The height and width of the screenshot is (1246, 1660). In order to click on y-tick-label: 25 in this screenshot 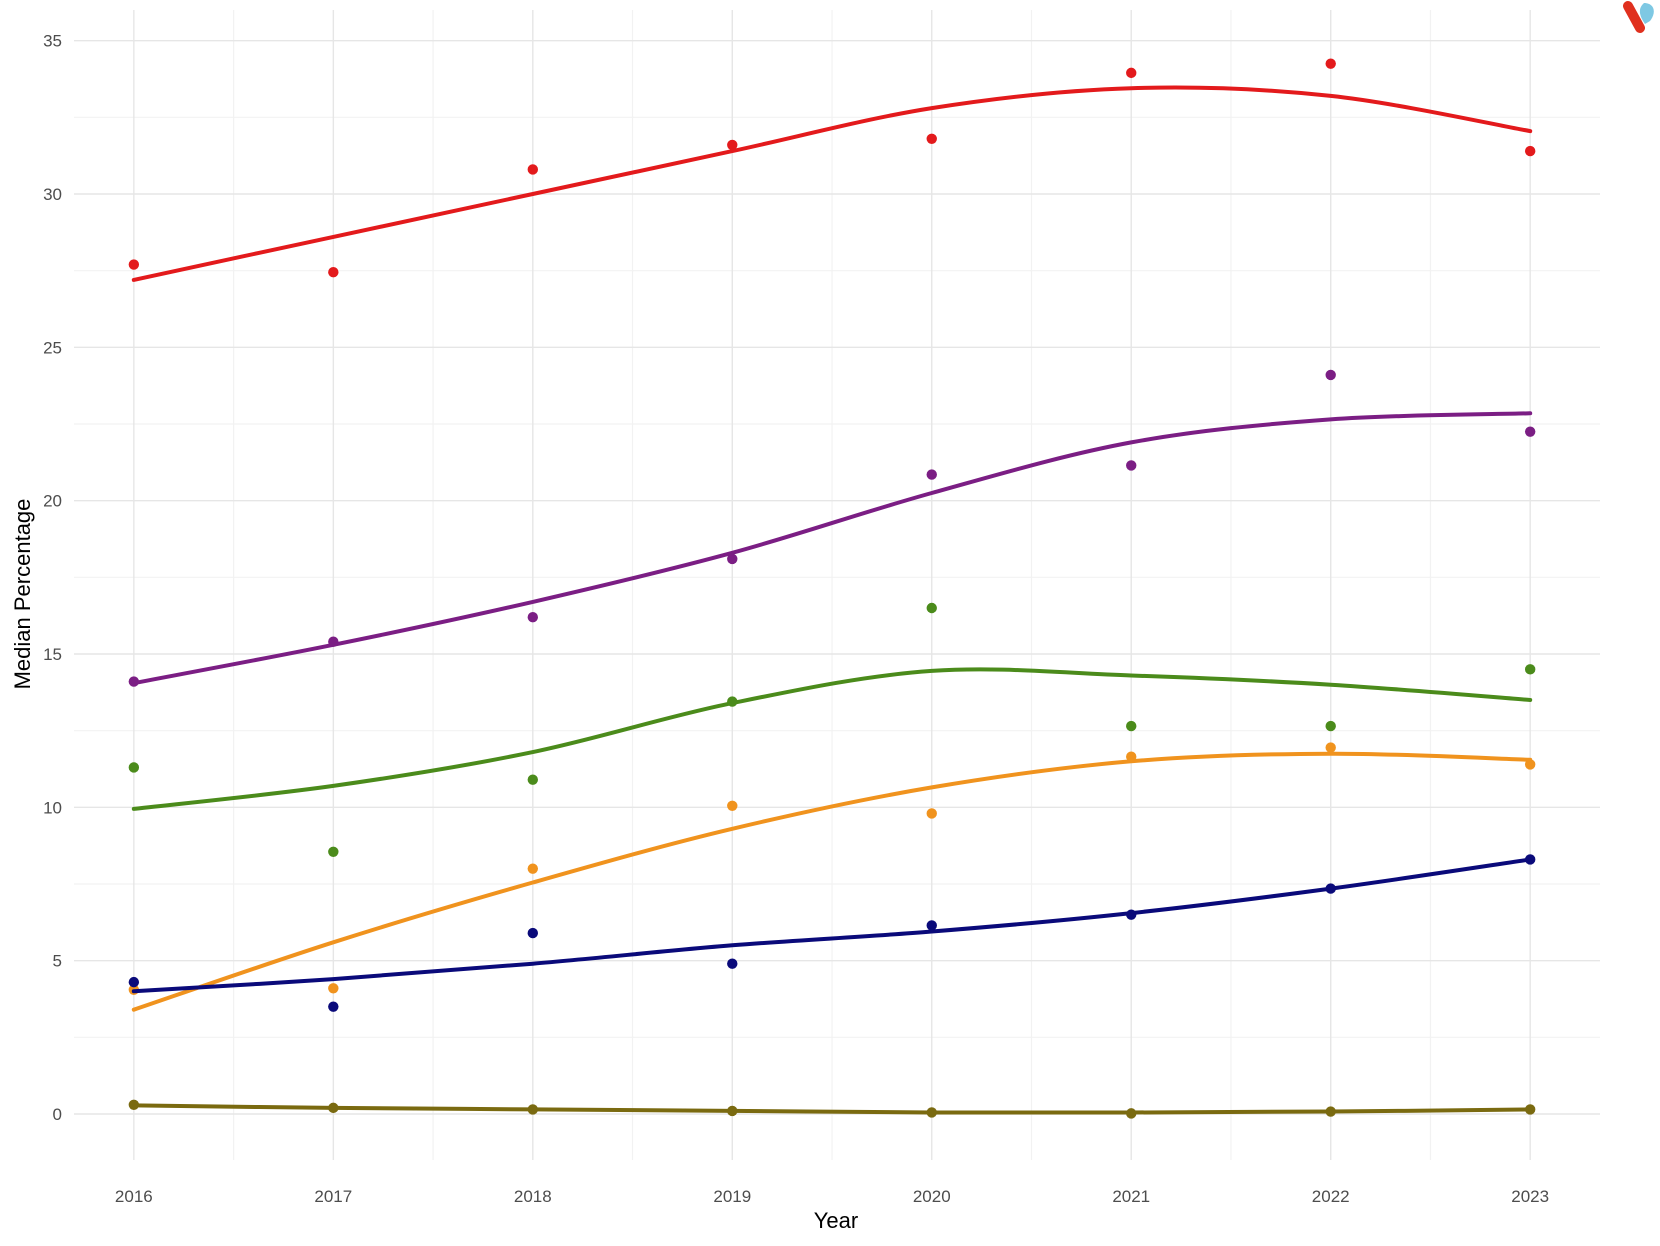, I will do `click(52, 347)`.